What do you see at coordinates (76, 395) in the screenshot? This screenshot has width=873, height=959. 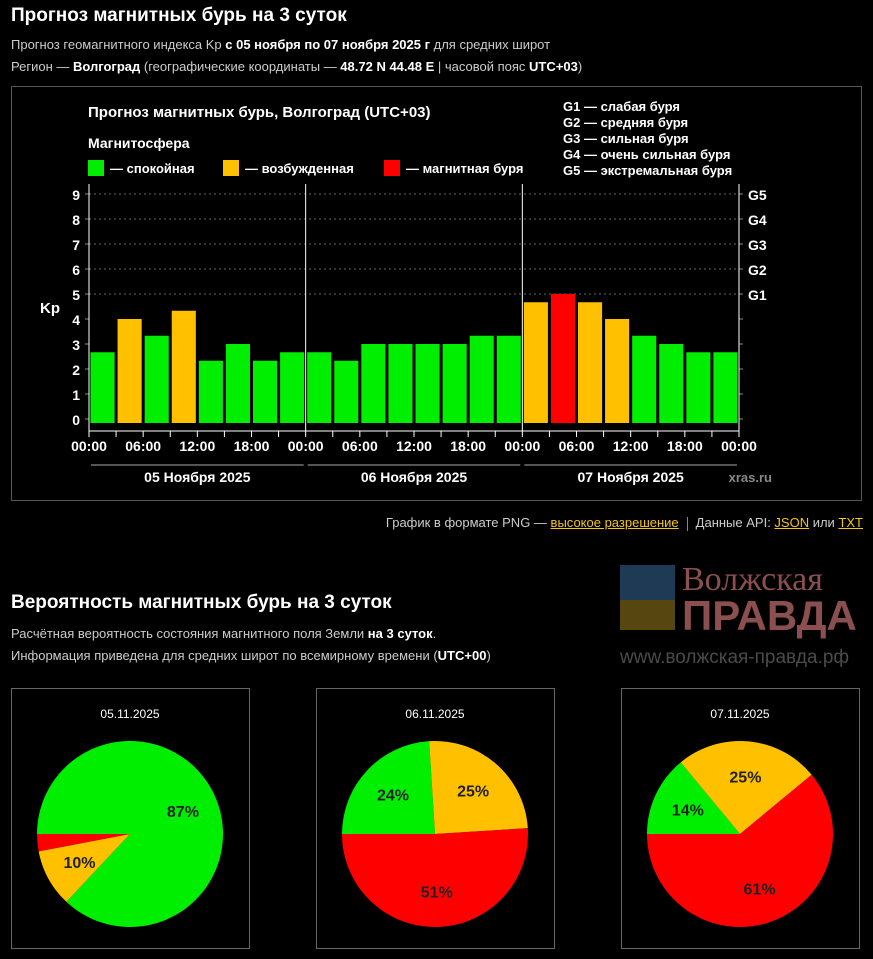 I see `y-tick-label: 1` at bounding box center [76, 395].